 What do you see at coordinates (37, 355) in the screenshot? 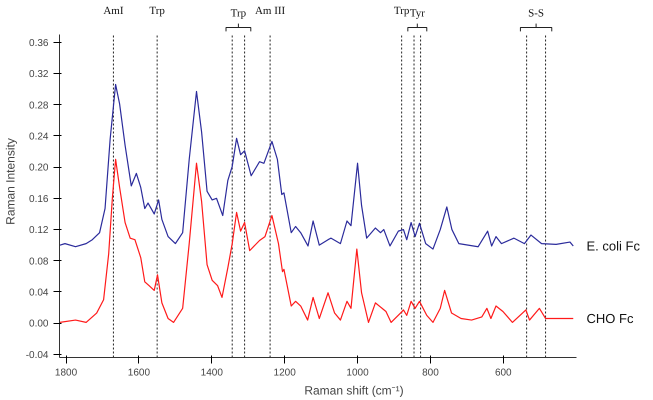
I see `y-tick-label: -0.04` at bounding box center [37, 355].